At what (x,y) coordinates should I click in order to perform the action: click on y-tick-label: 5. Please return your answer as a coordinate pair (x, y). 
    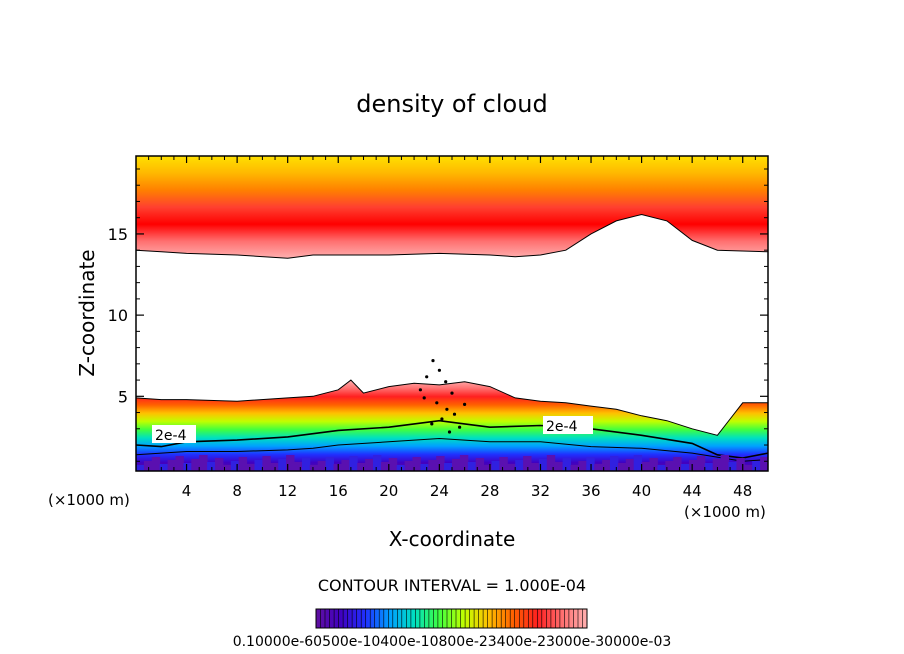
    Looking at the image, I should click on (123, 396).